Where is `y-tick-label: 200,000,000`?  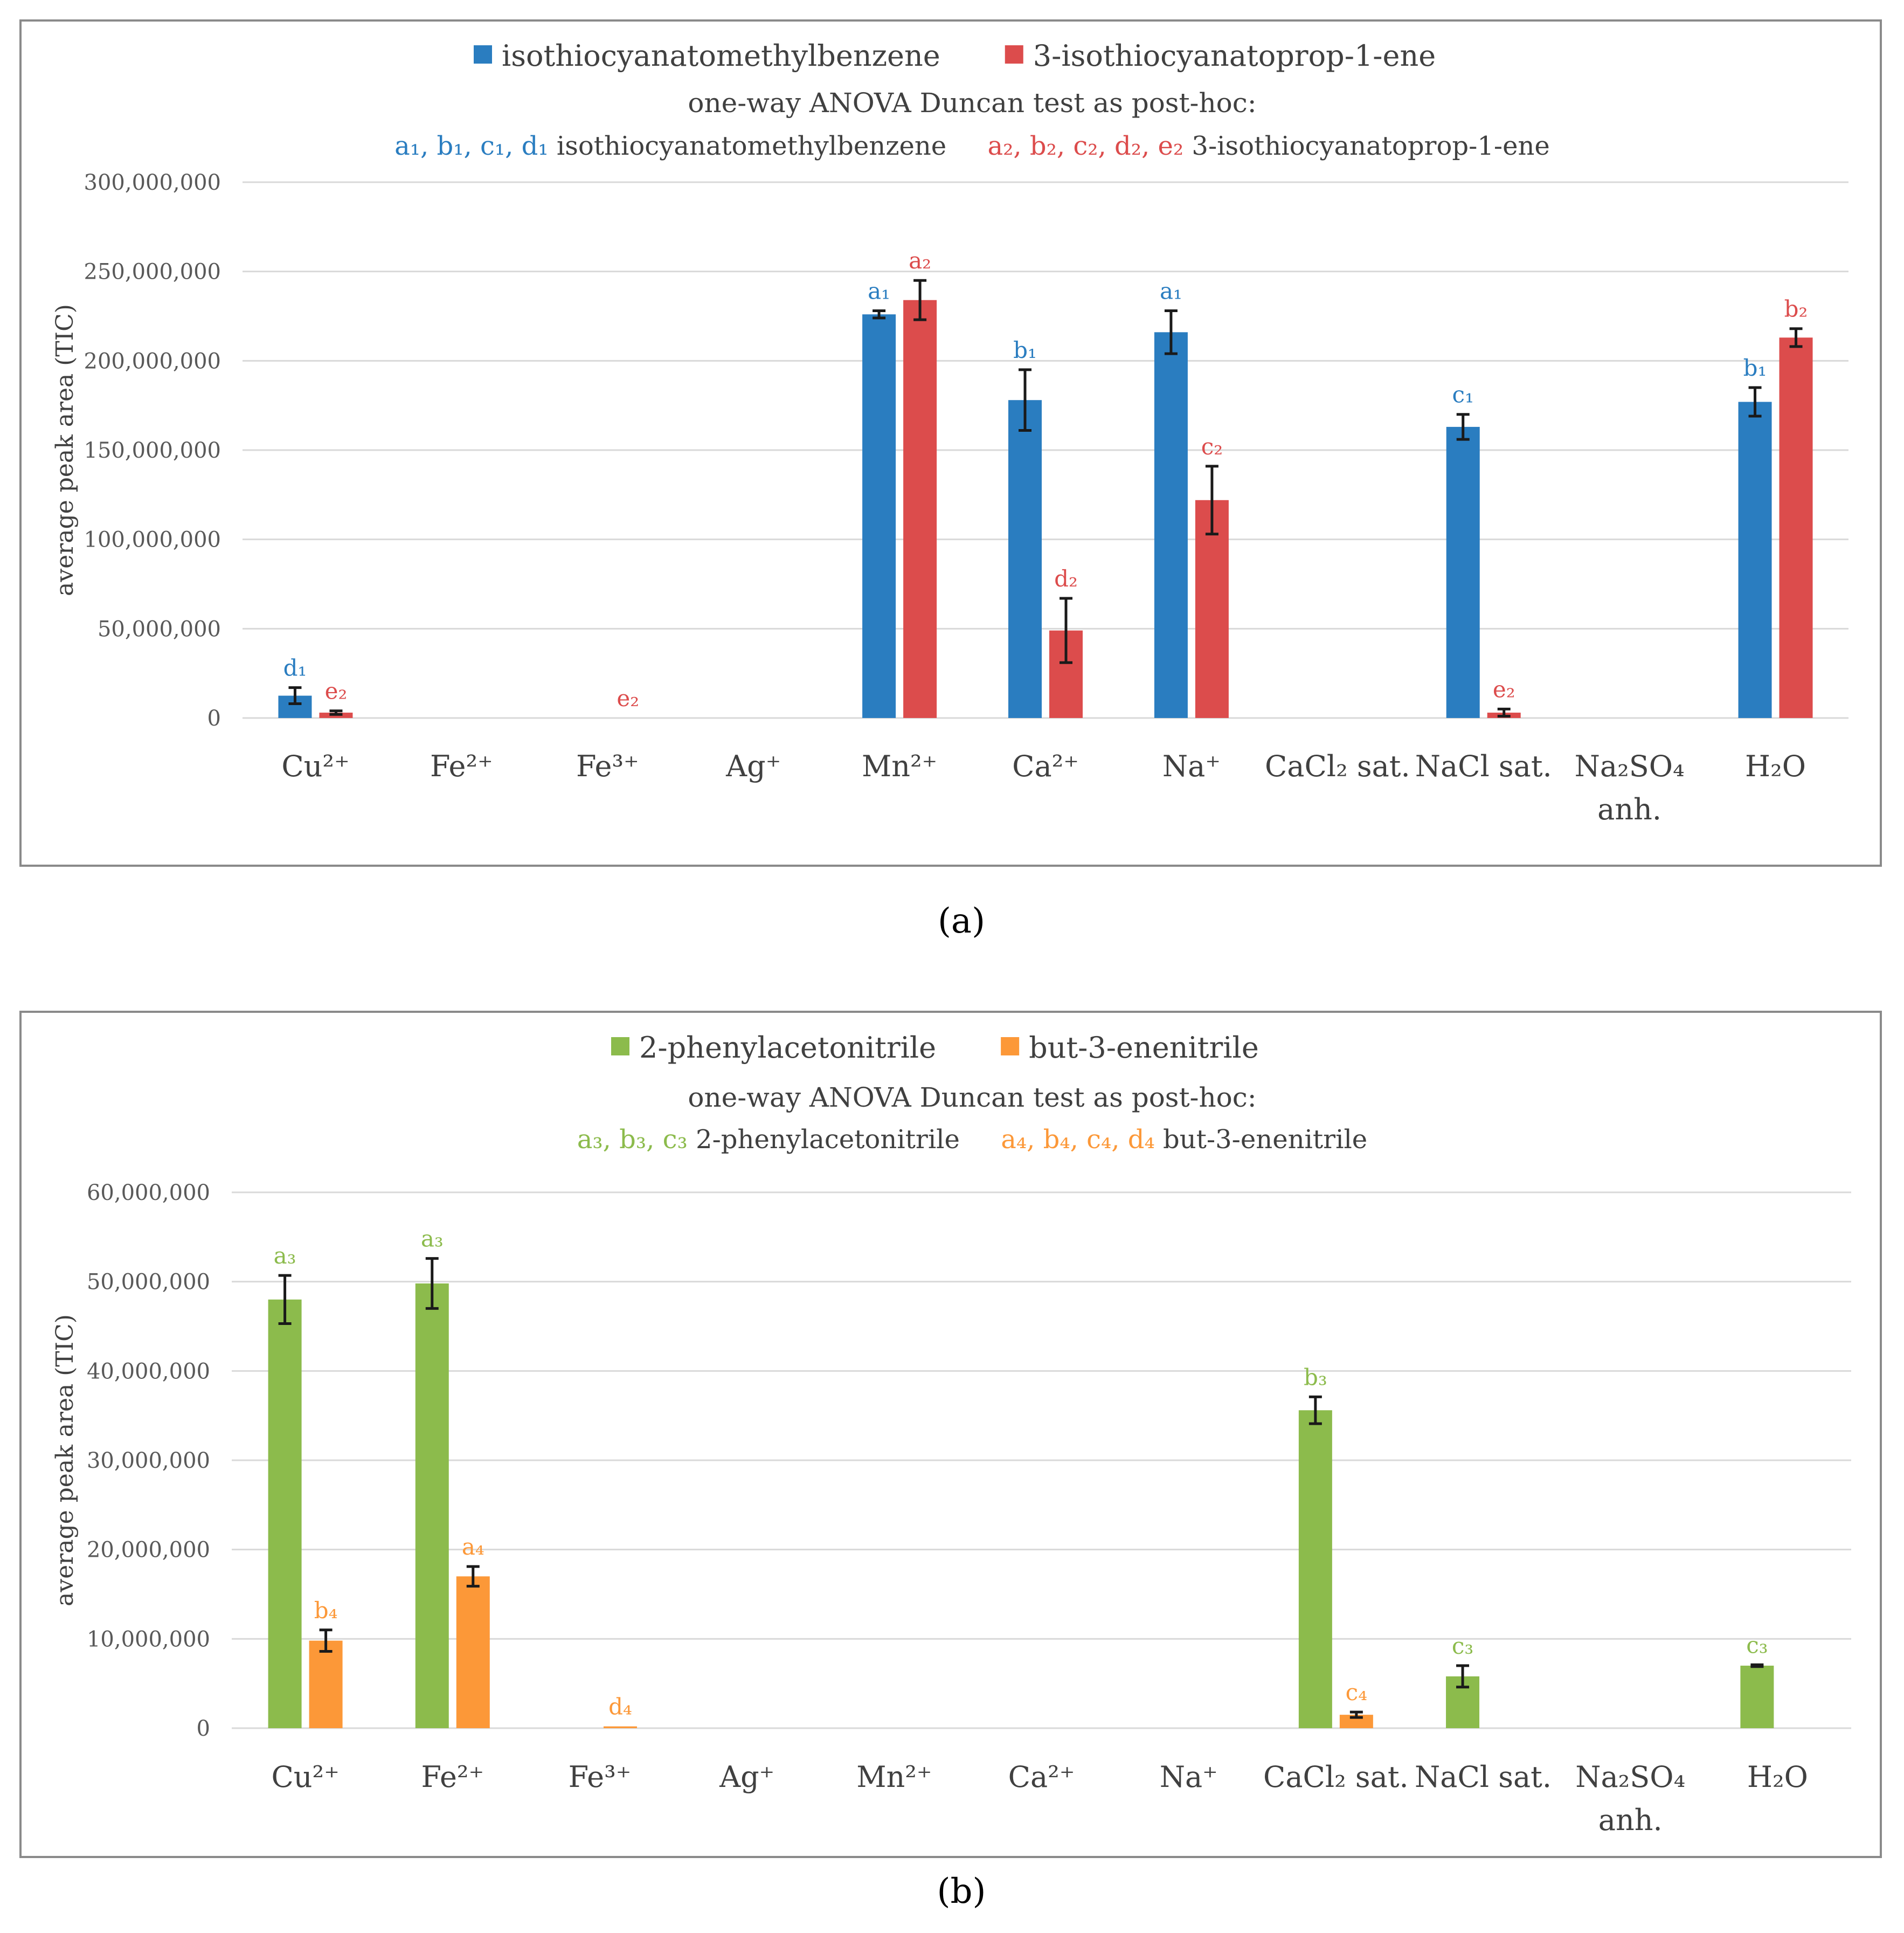 y-tick-label: 200,000,000 is located at coordinates (152, 361).